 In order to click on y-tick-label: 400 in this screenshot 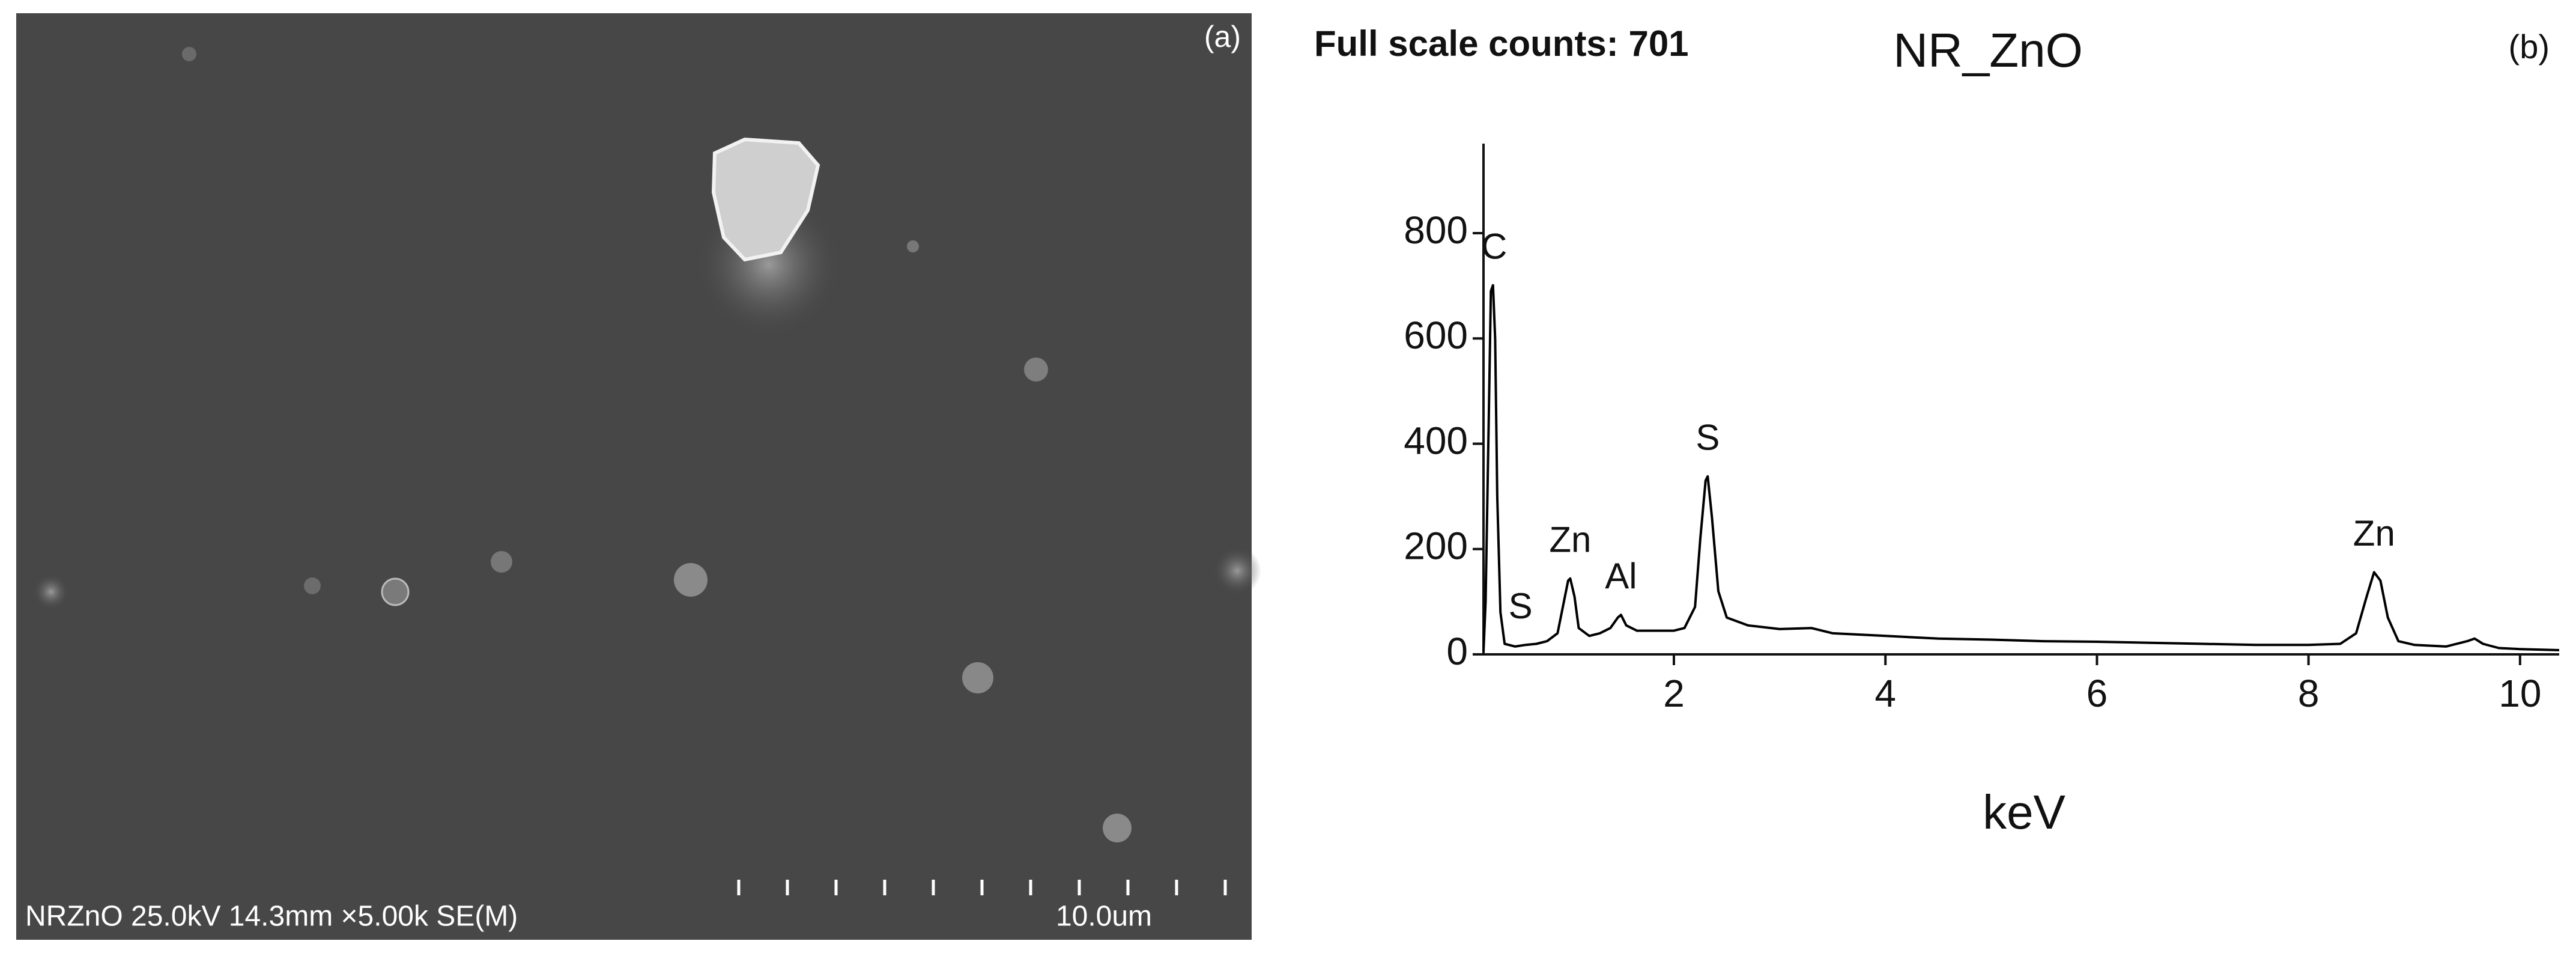, I will do `click(1436, 440)`.